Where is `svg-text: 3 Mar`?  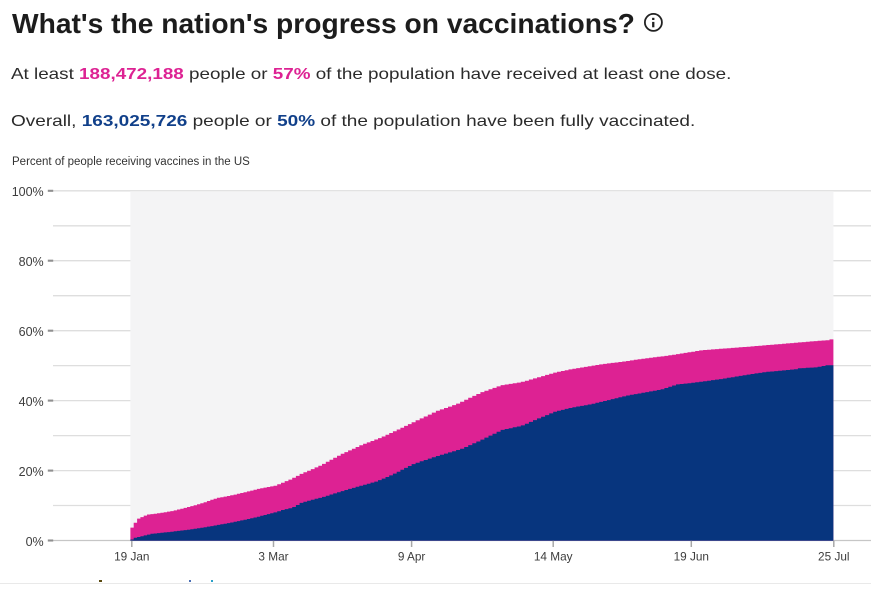 svg-text: 3 Mar is located at coordinates (273, 557).